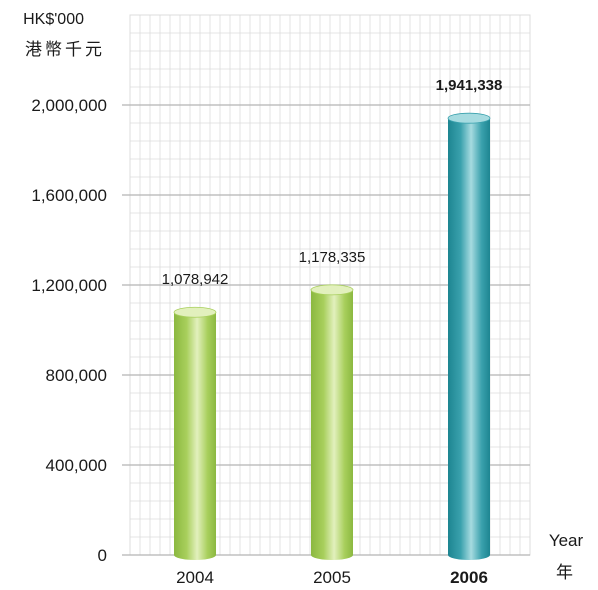 The image size is (598, 590). I want to click on y-tick-label: 800,000, so click(76, 375).